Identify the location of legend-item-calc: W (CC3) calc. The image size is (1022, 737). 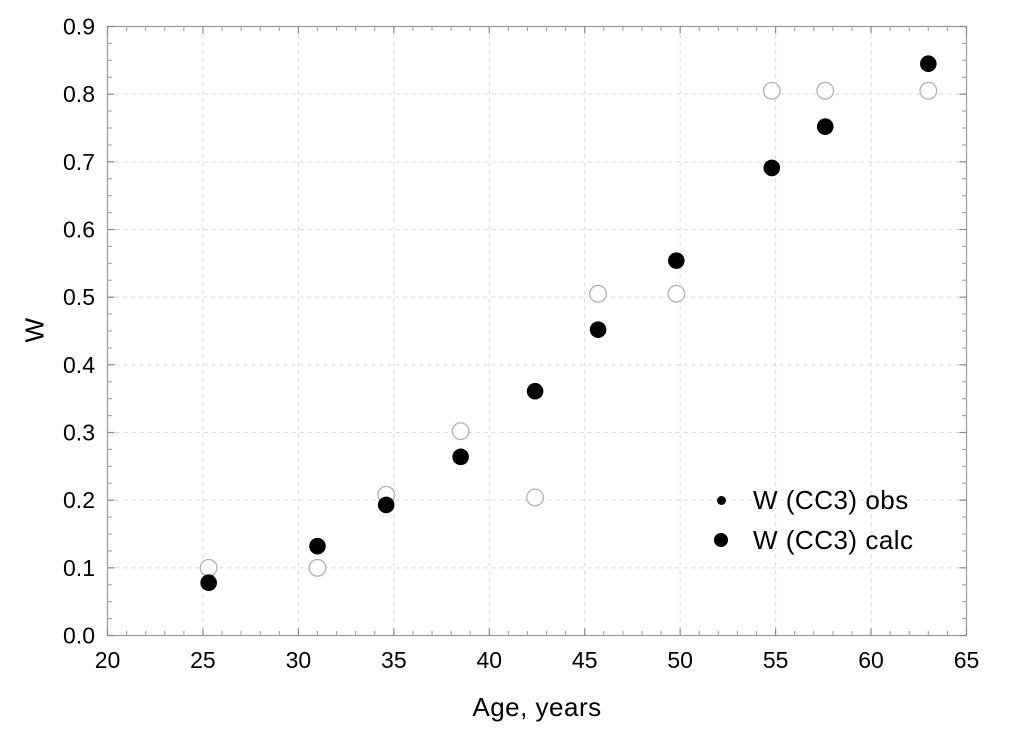
(810, 540).